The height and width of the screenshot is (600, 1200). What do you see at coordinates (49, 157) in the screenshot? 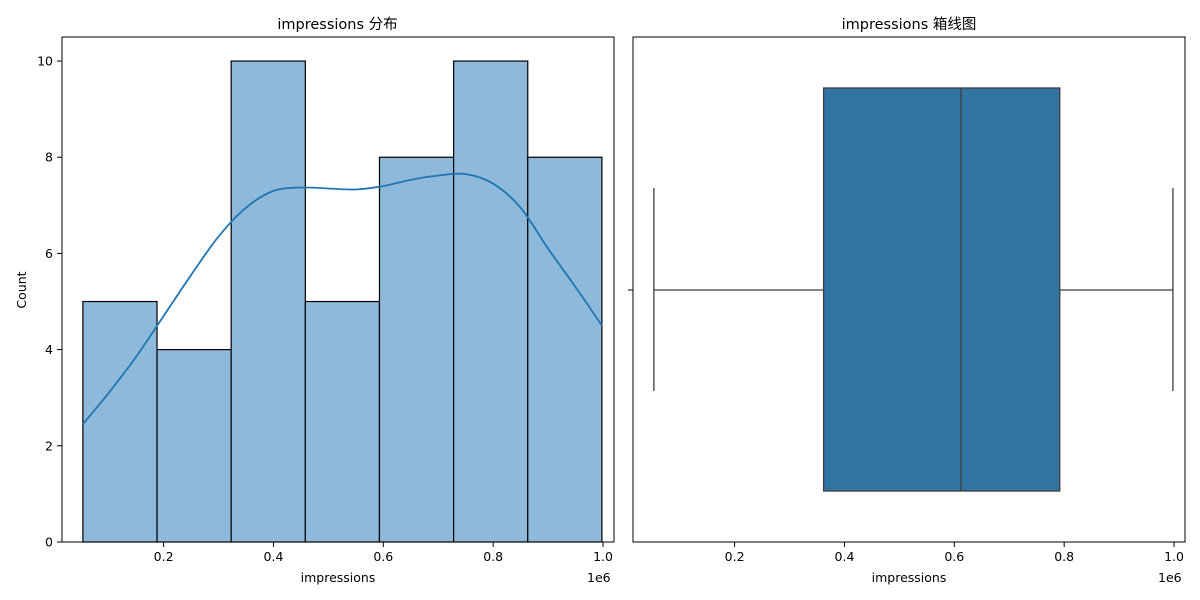
I see `histogram-y-tick-label: 8` at bounding box center [49, 157].